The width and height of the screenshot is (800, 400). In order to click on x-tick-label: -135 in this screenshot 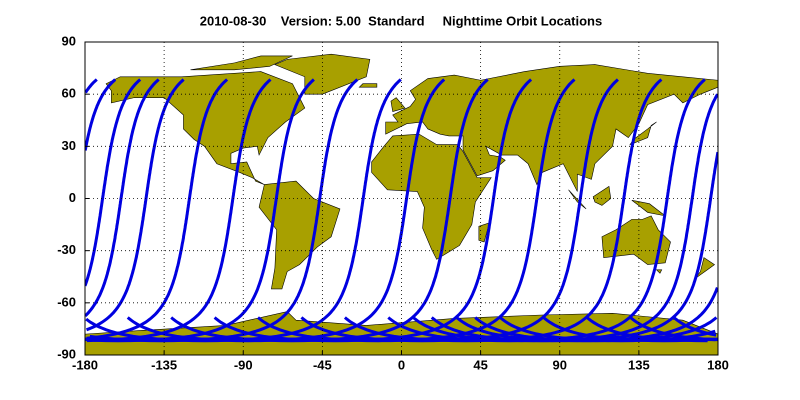, I will do `click(164, 364)`.